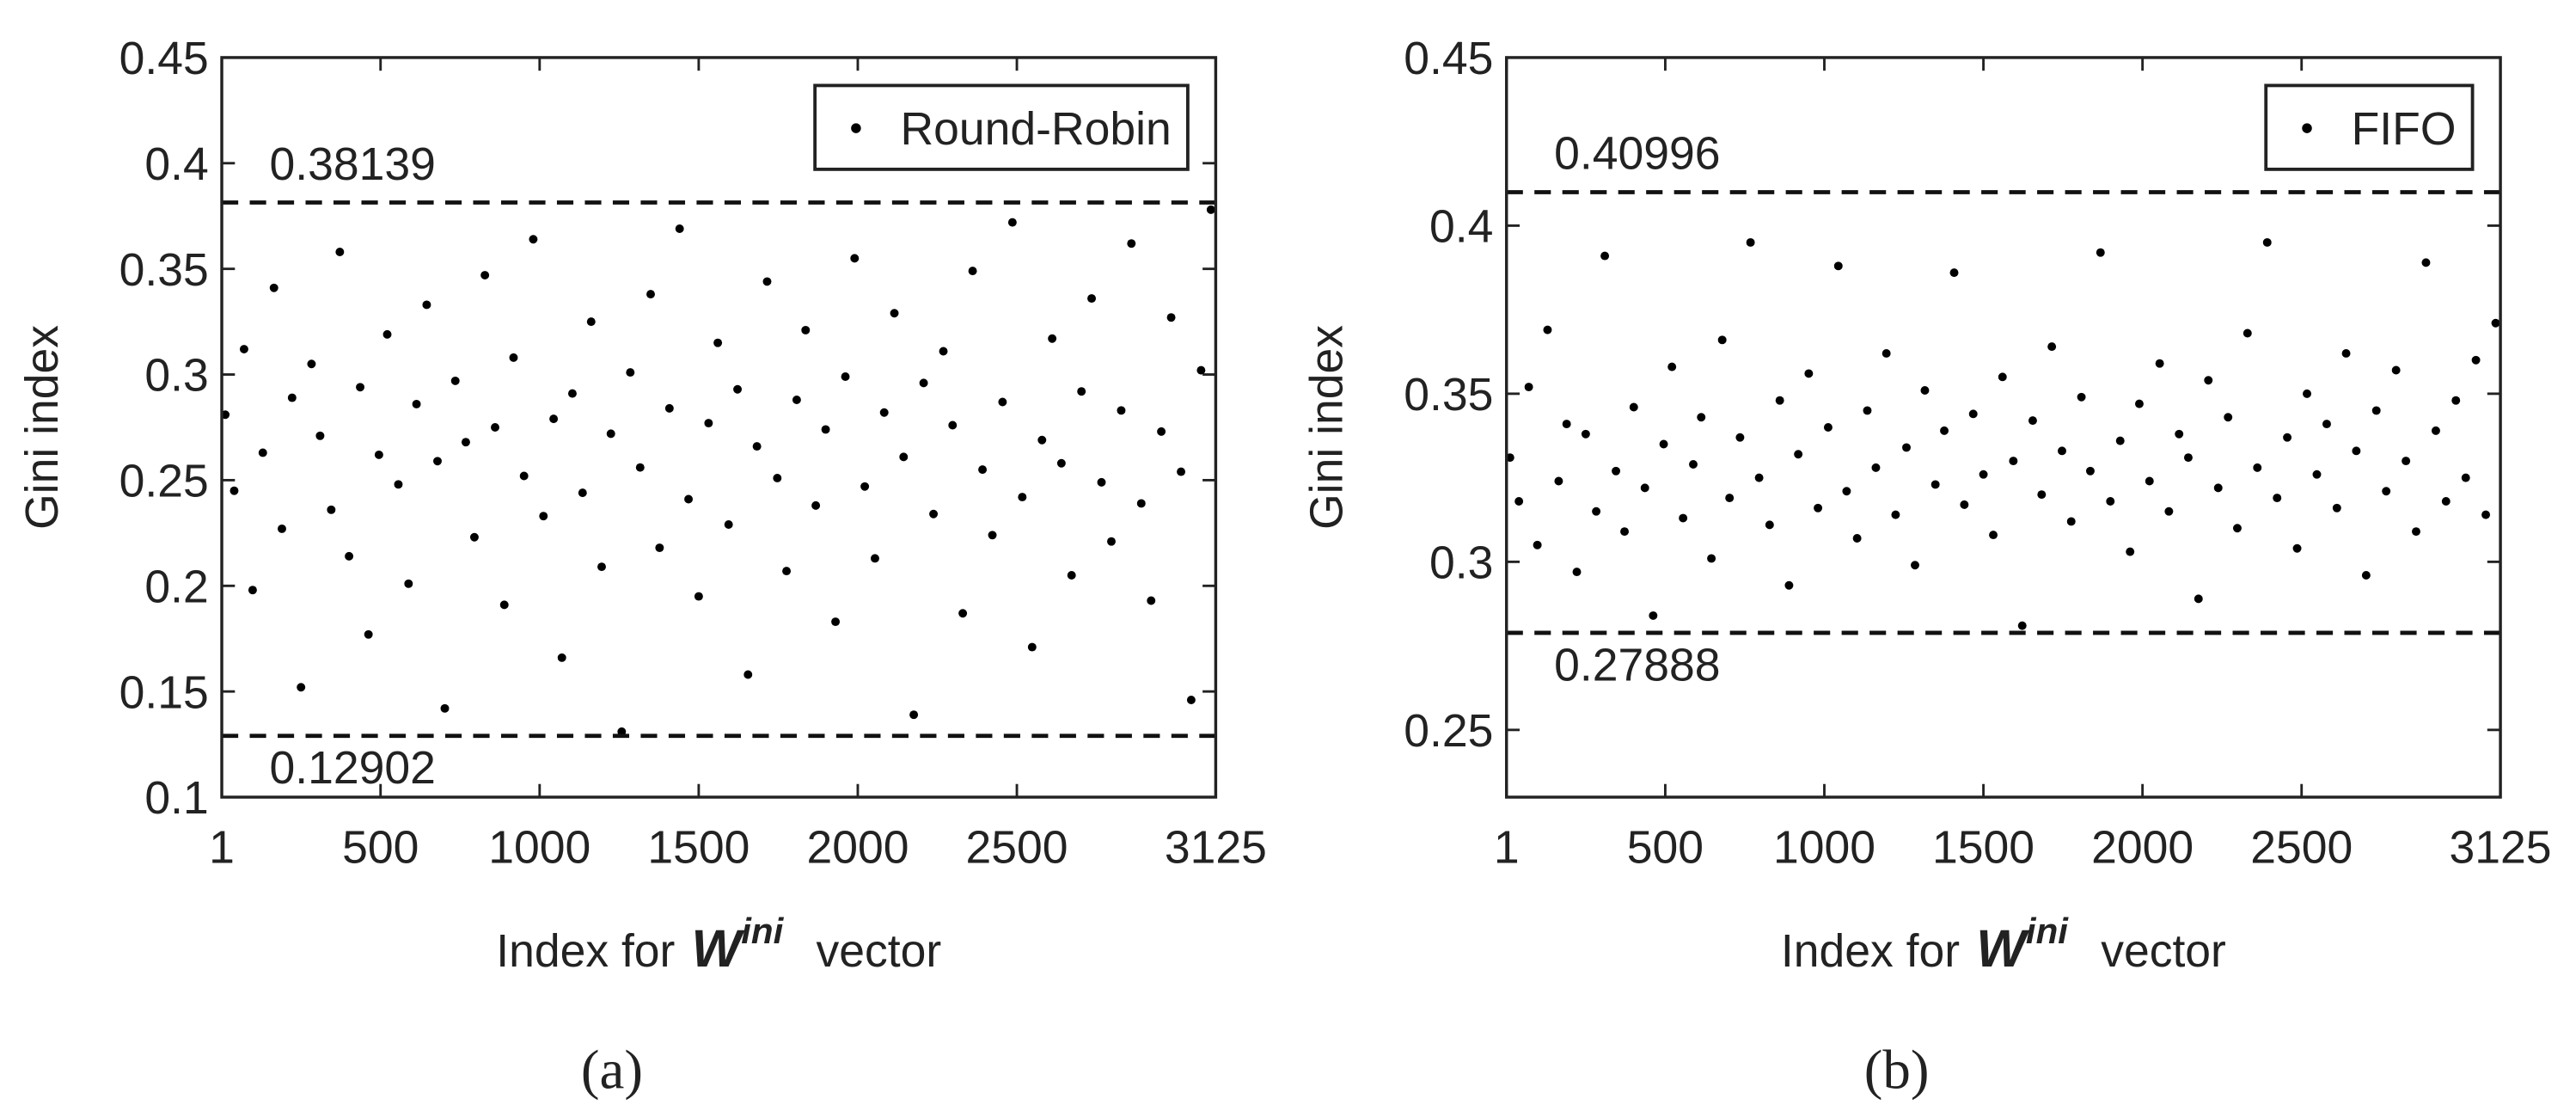 The image size is (2576, 1117). What do you see at coordinates (762, 931) in the screenshot?
I see `x-label-superscript: ini` at bounding box center [762, 931].